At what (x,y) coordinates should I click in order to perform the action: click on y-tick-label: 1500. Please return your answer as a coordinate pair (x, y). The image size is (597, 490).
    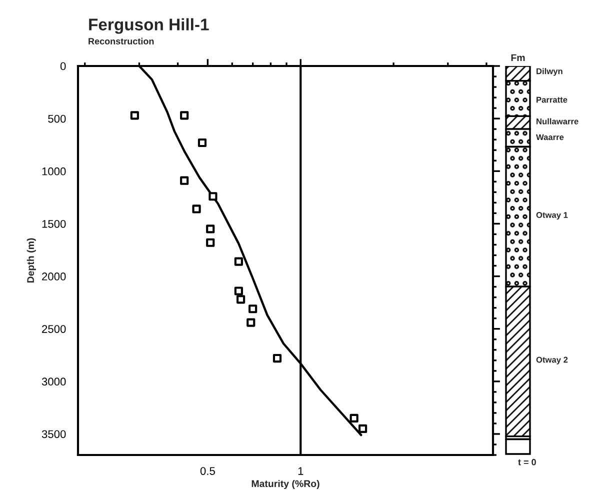
    Looking at the image, I should click on (54, 224).